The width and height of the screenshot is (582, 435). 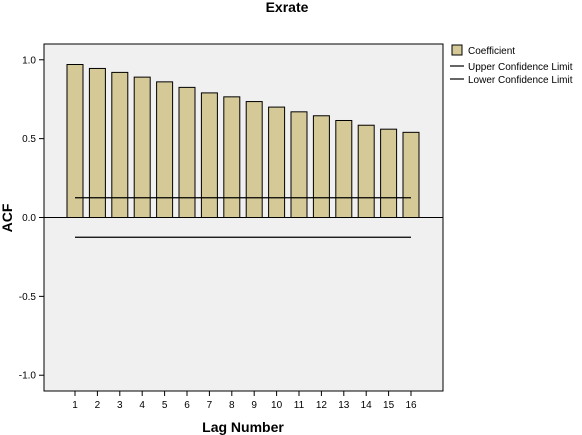 I want to click on x-tick-label: 12, so click(x=322, y=405).